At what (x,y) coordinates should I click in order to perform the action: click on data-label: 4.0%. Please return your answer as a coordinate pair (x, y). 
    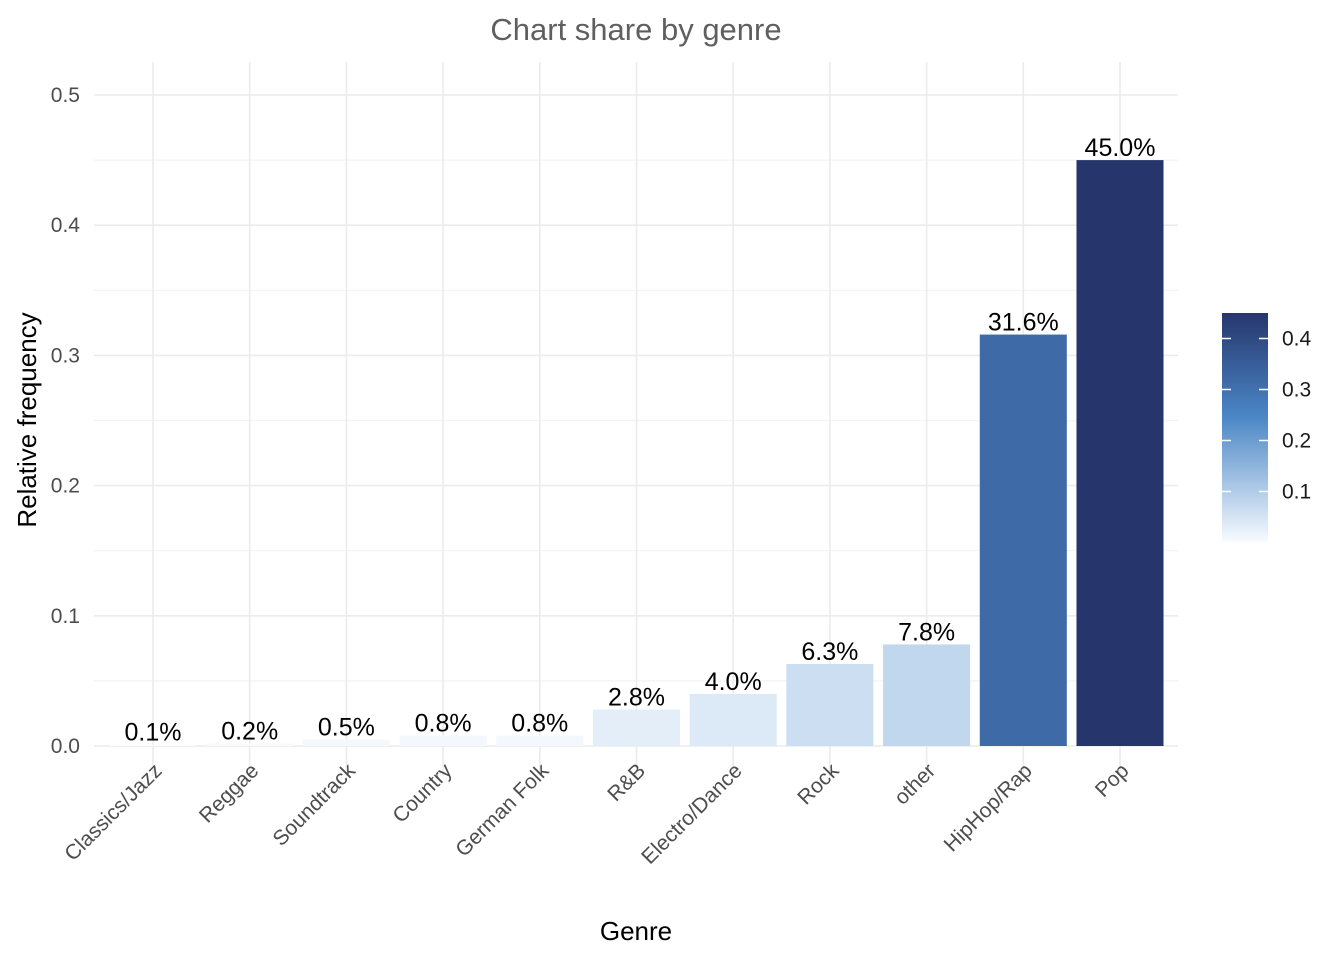
    Looking at the image, I should click on (733, 682).